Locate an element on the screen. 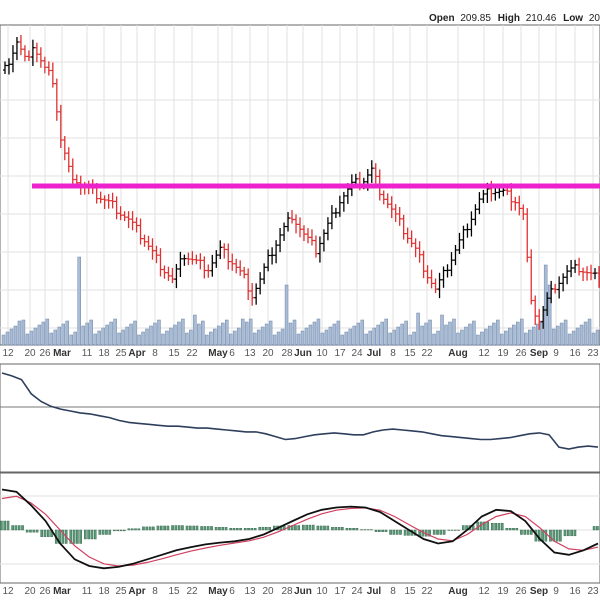  x-tick-label-bottom: 6 is located at coordinates (232, 591).